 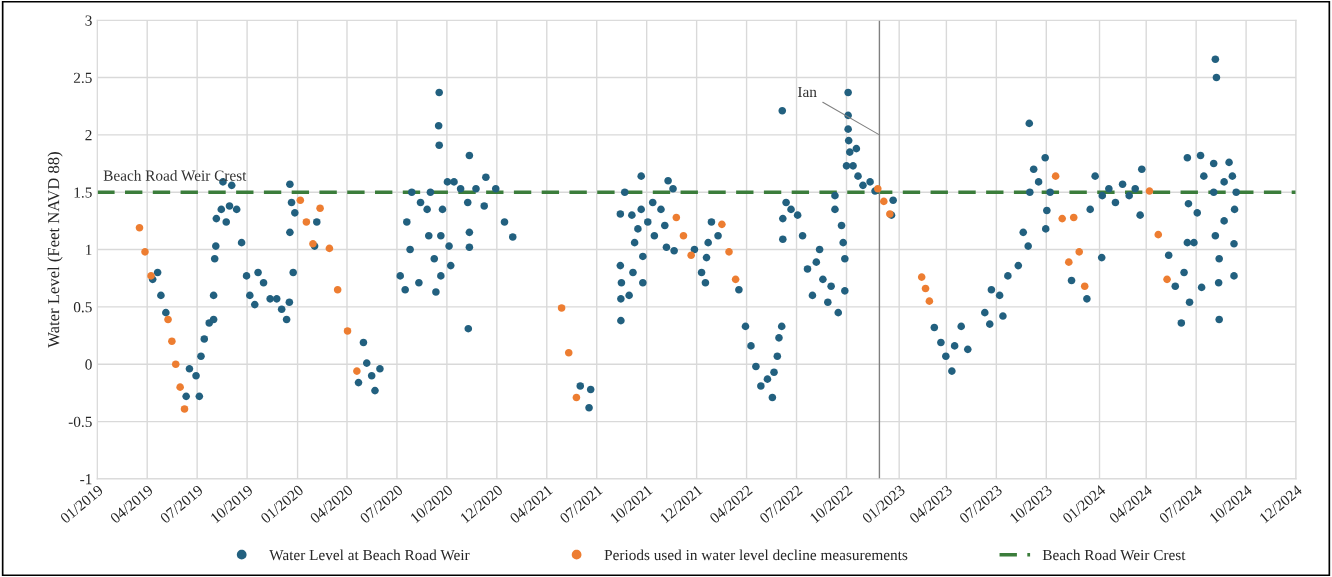 What do you see at coordinates (175, 175) in the screenshot?
I see `text: Beach Road Weir Crest` at bounding box center [175, 175].